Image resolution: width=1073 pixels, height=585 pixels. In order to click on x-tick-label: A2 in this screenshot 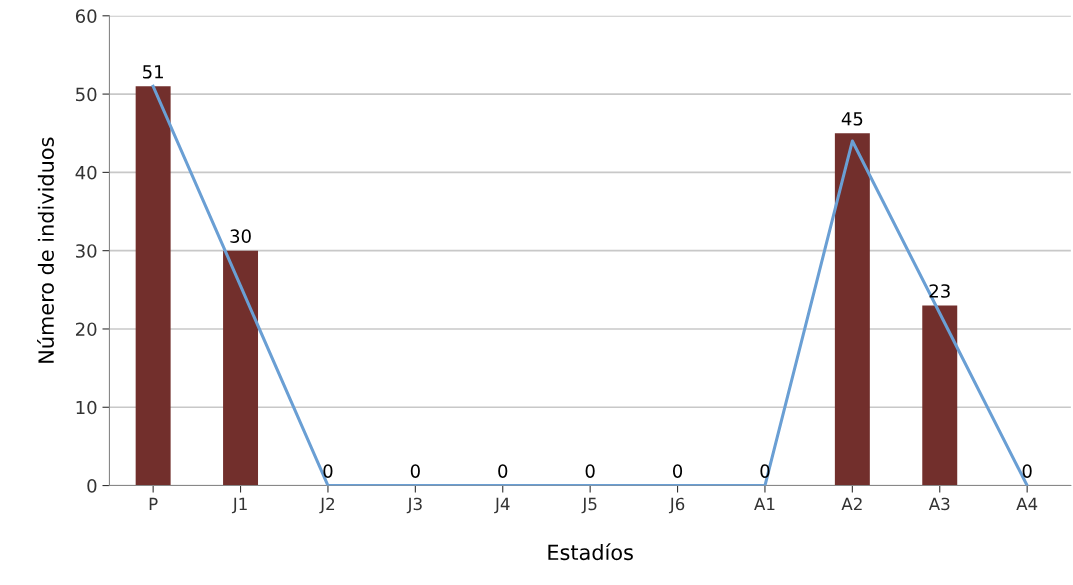, I will do `click(851, 504)`.